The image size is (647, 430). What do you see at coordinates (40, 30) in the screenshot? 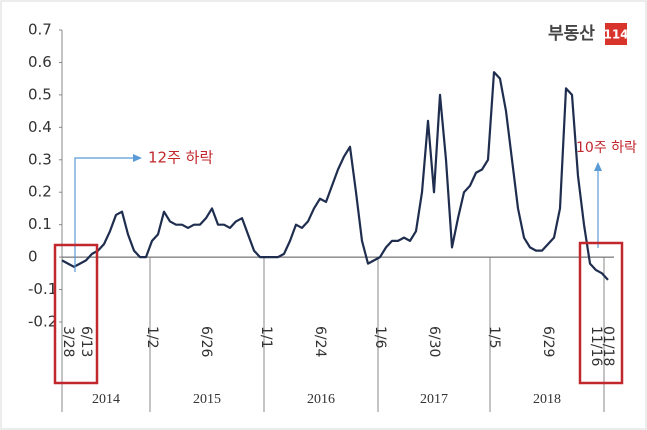
I see `y-tick-label: 0.7` at bounding box center [40, 30].